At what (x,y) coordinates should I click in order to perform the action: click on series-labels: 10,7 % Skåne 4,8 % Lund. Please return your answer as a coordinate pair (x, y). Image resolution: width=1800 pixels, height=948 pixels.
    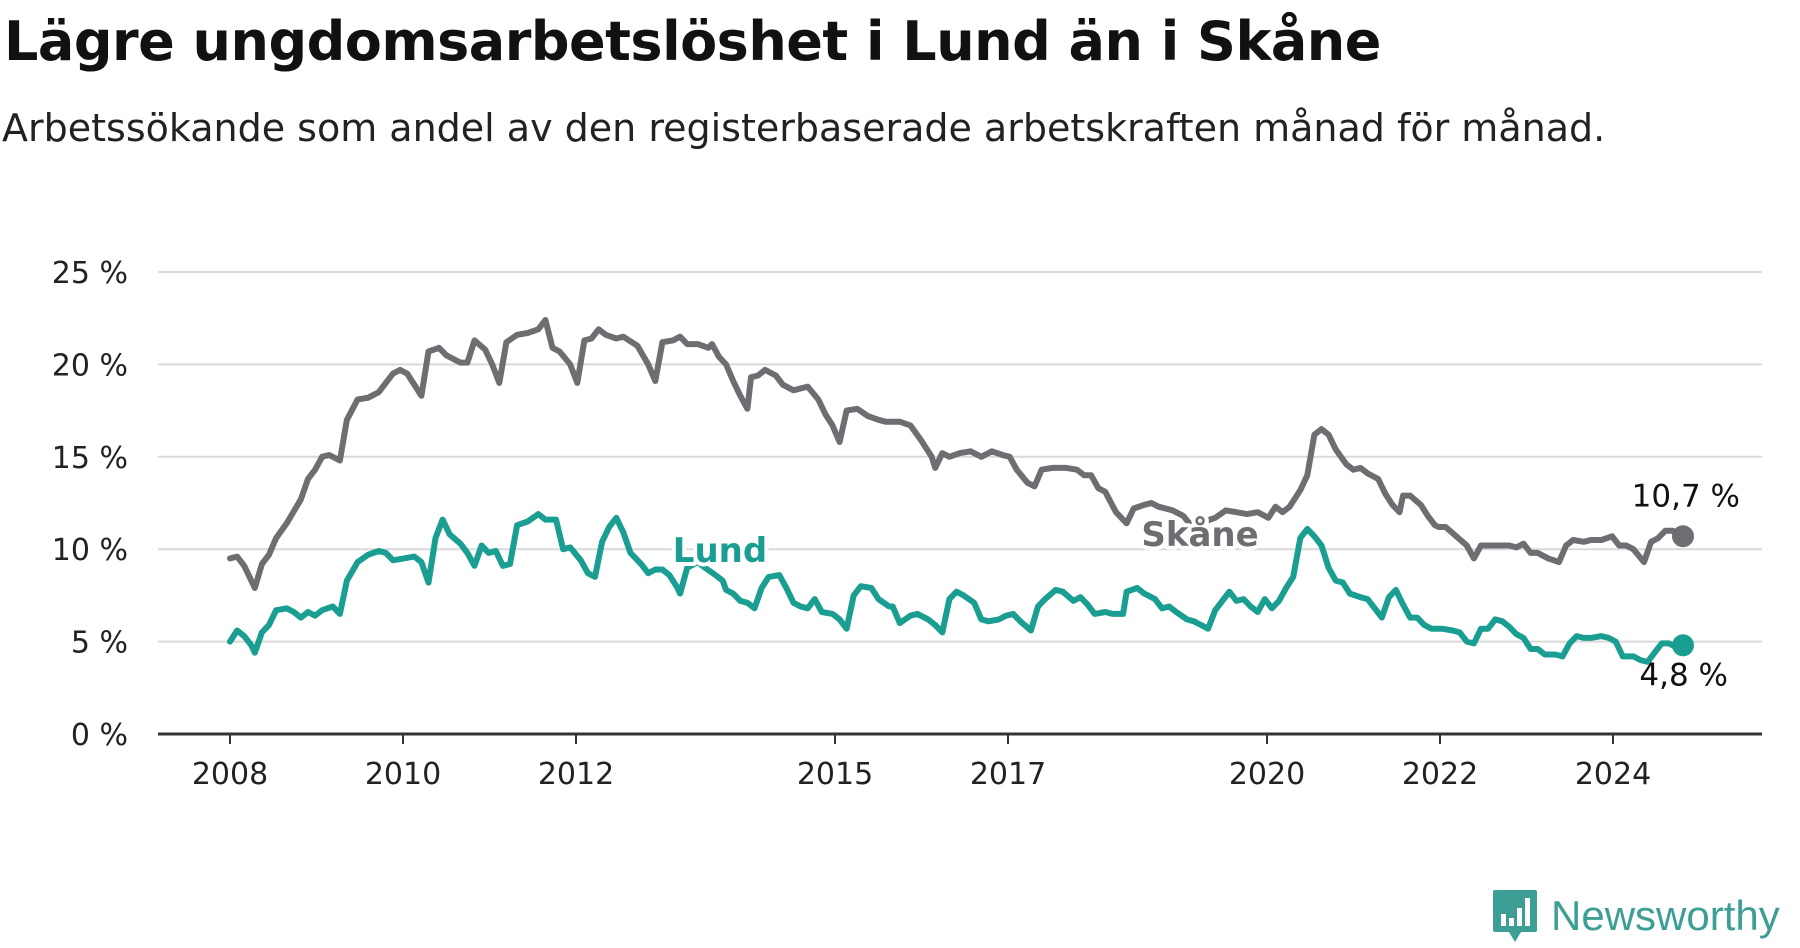
    Looking at the image, I should click on (1204, 585).